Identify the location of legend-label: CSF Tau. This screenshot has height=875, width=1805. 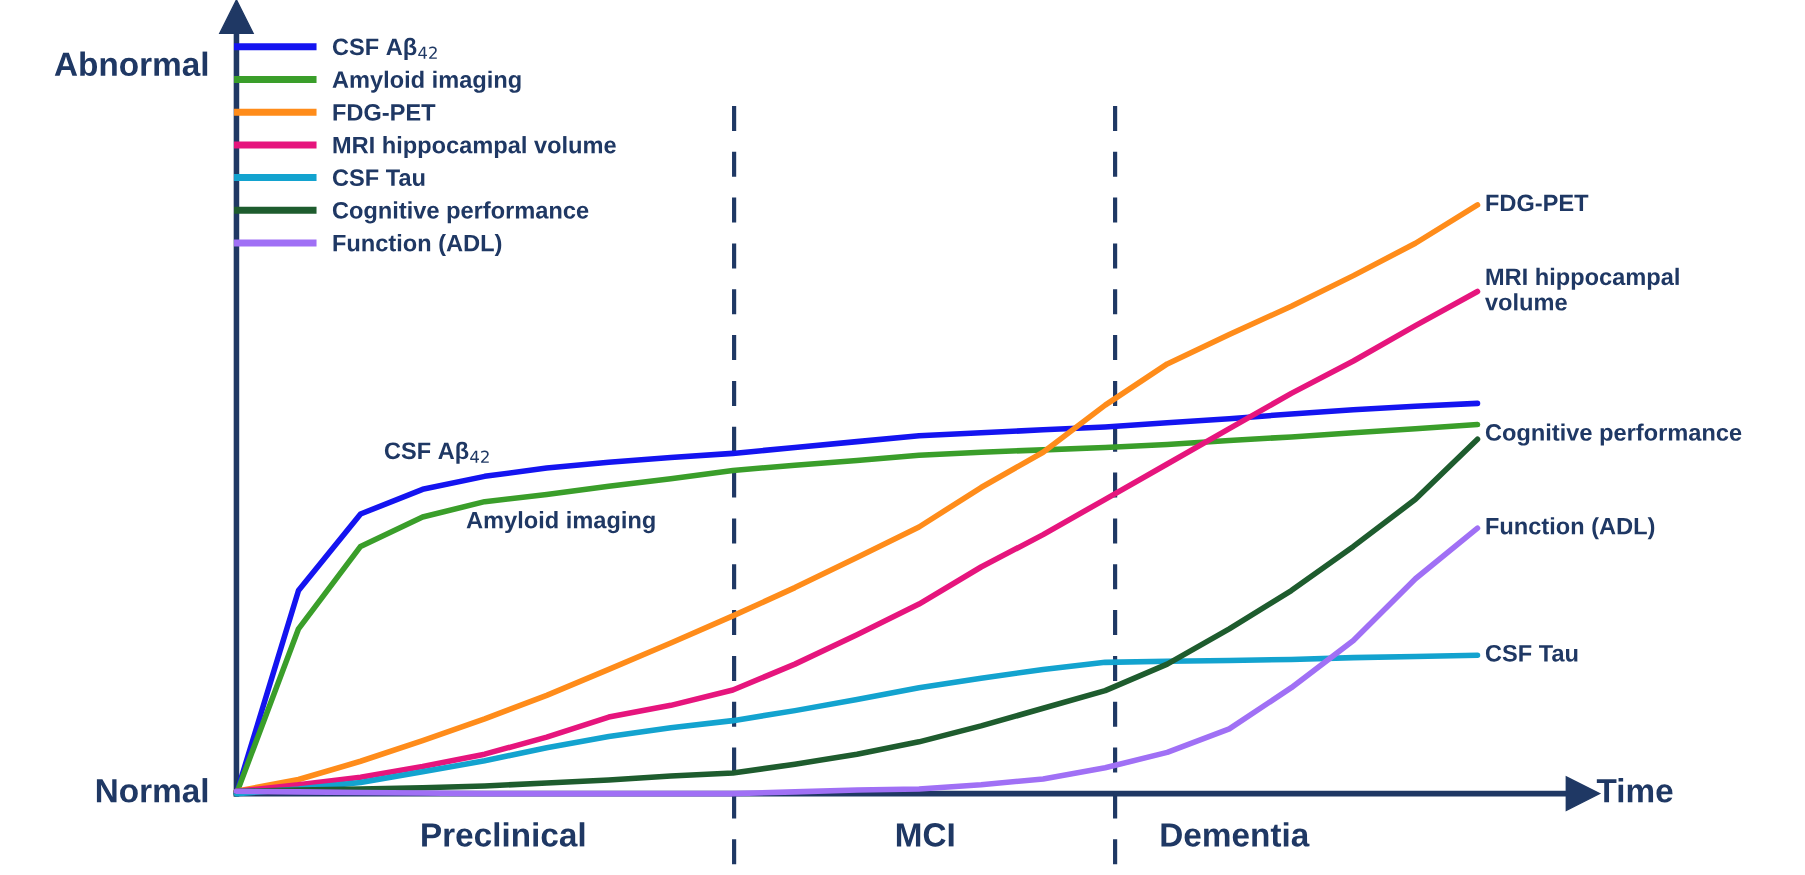
(378, 178).